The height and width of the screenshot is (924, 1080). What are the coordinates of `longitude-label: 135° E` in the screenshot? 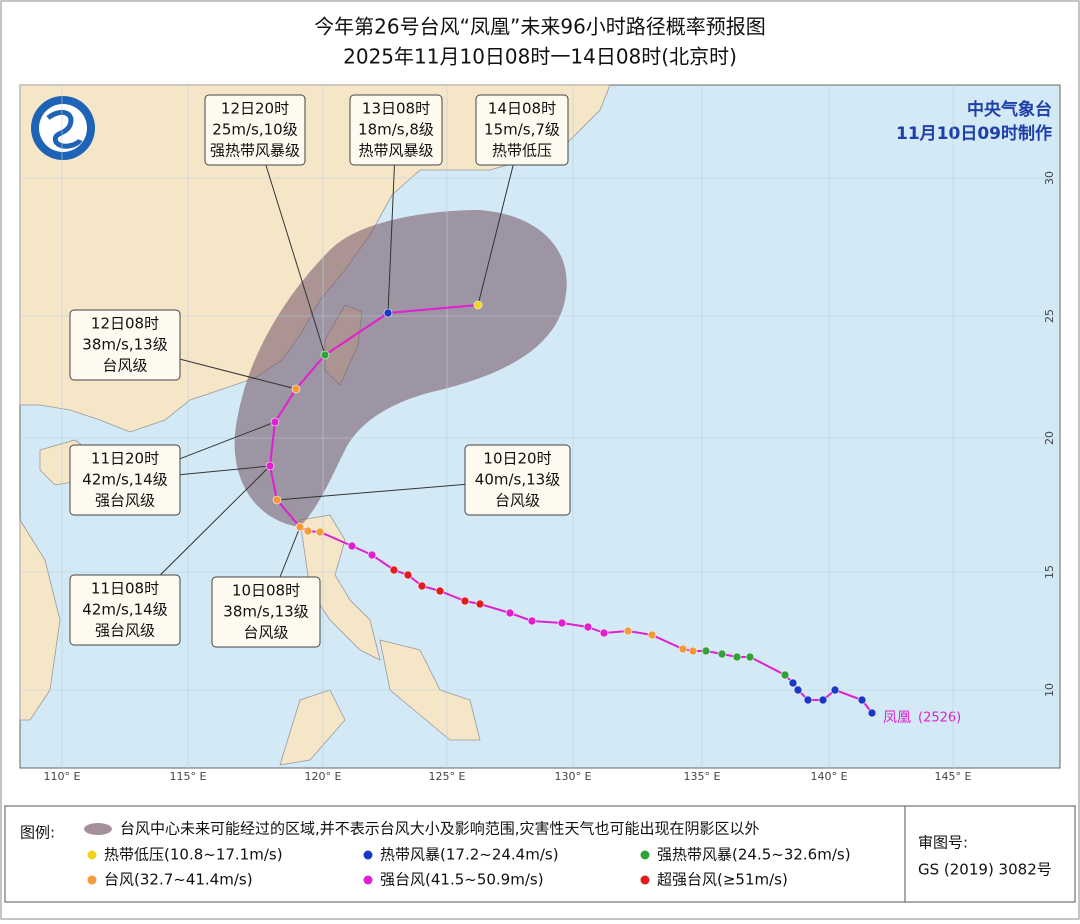 It's located at (702, 776).